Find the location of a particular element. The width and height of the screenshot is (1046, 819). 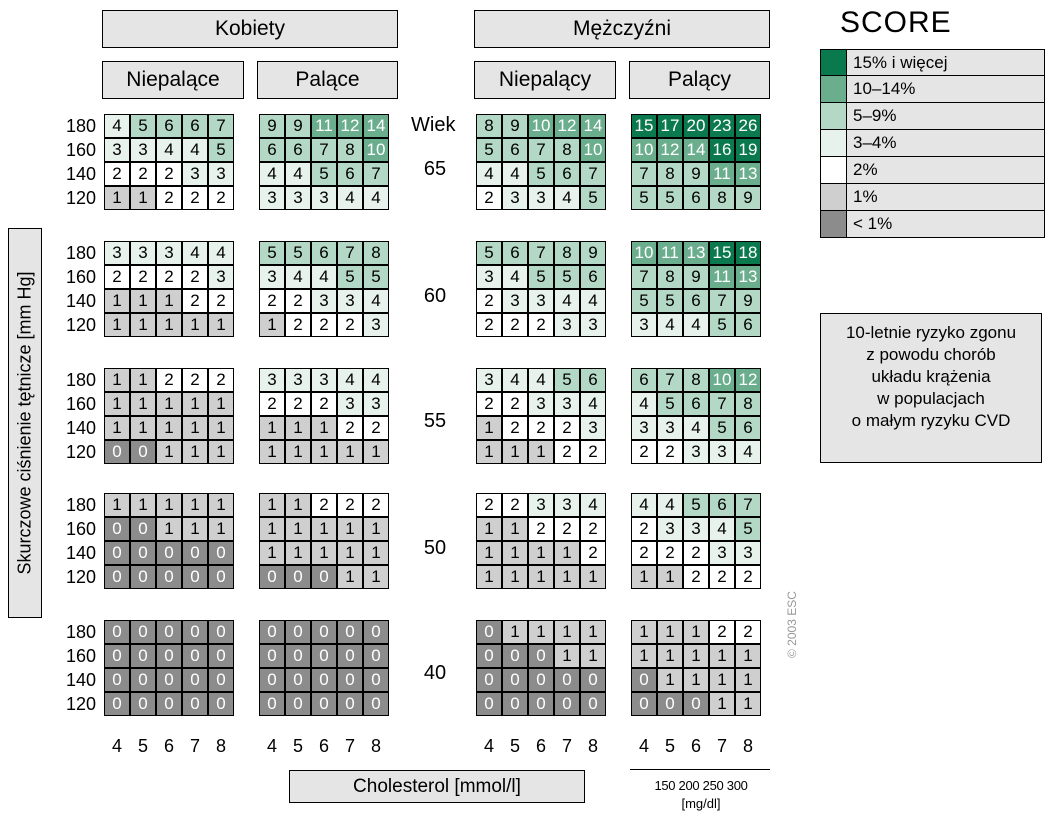

cholesterol-tick-label: 6 is located at coordinates (323, 746).